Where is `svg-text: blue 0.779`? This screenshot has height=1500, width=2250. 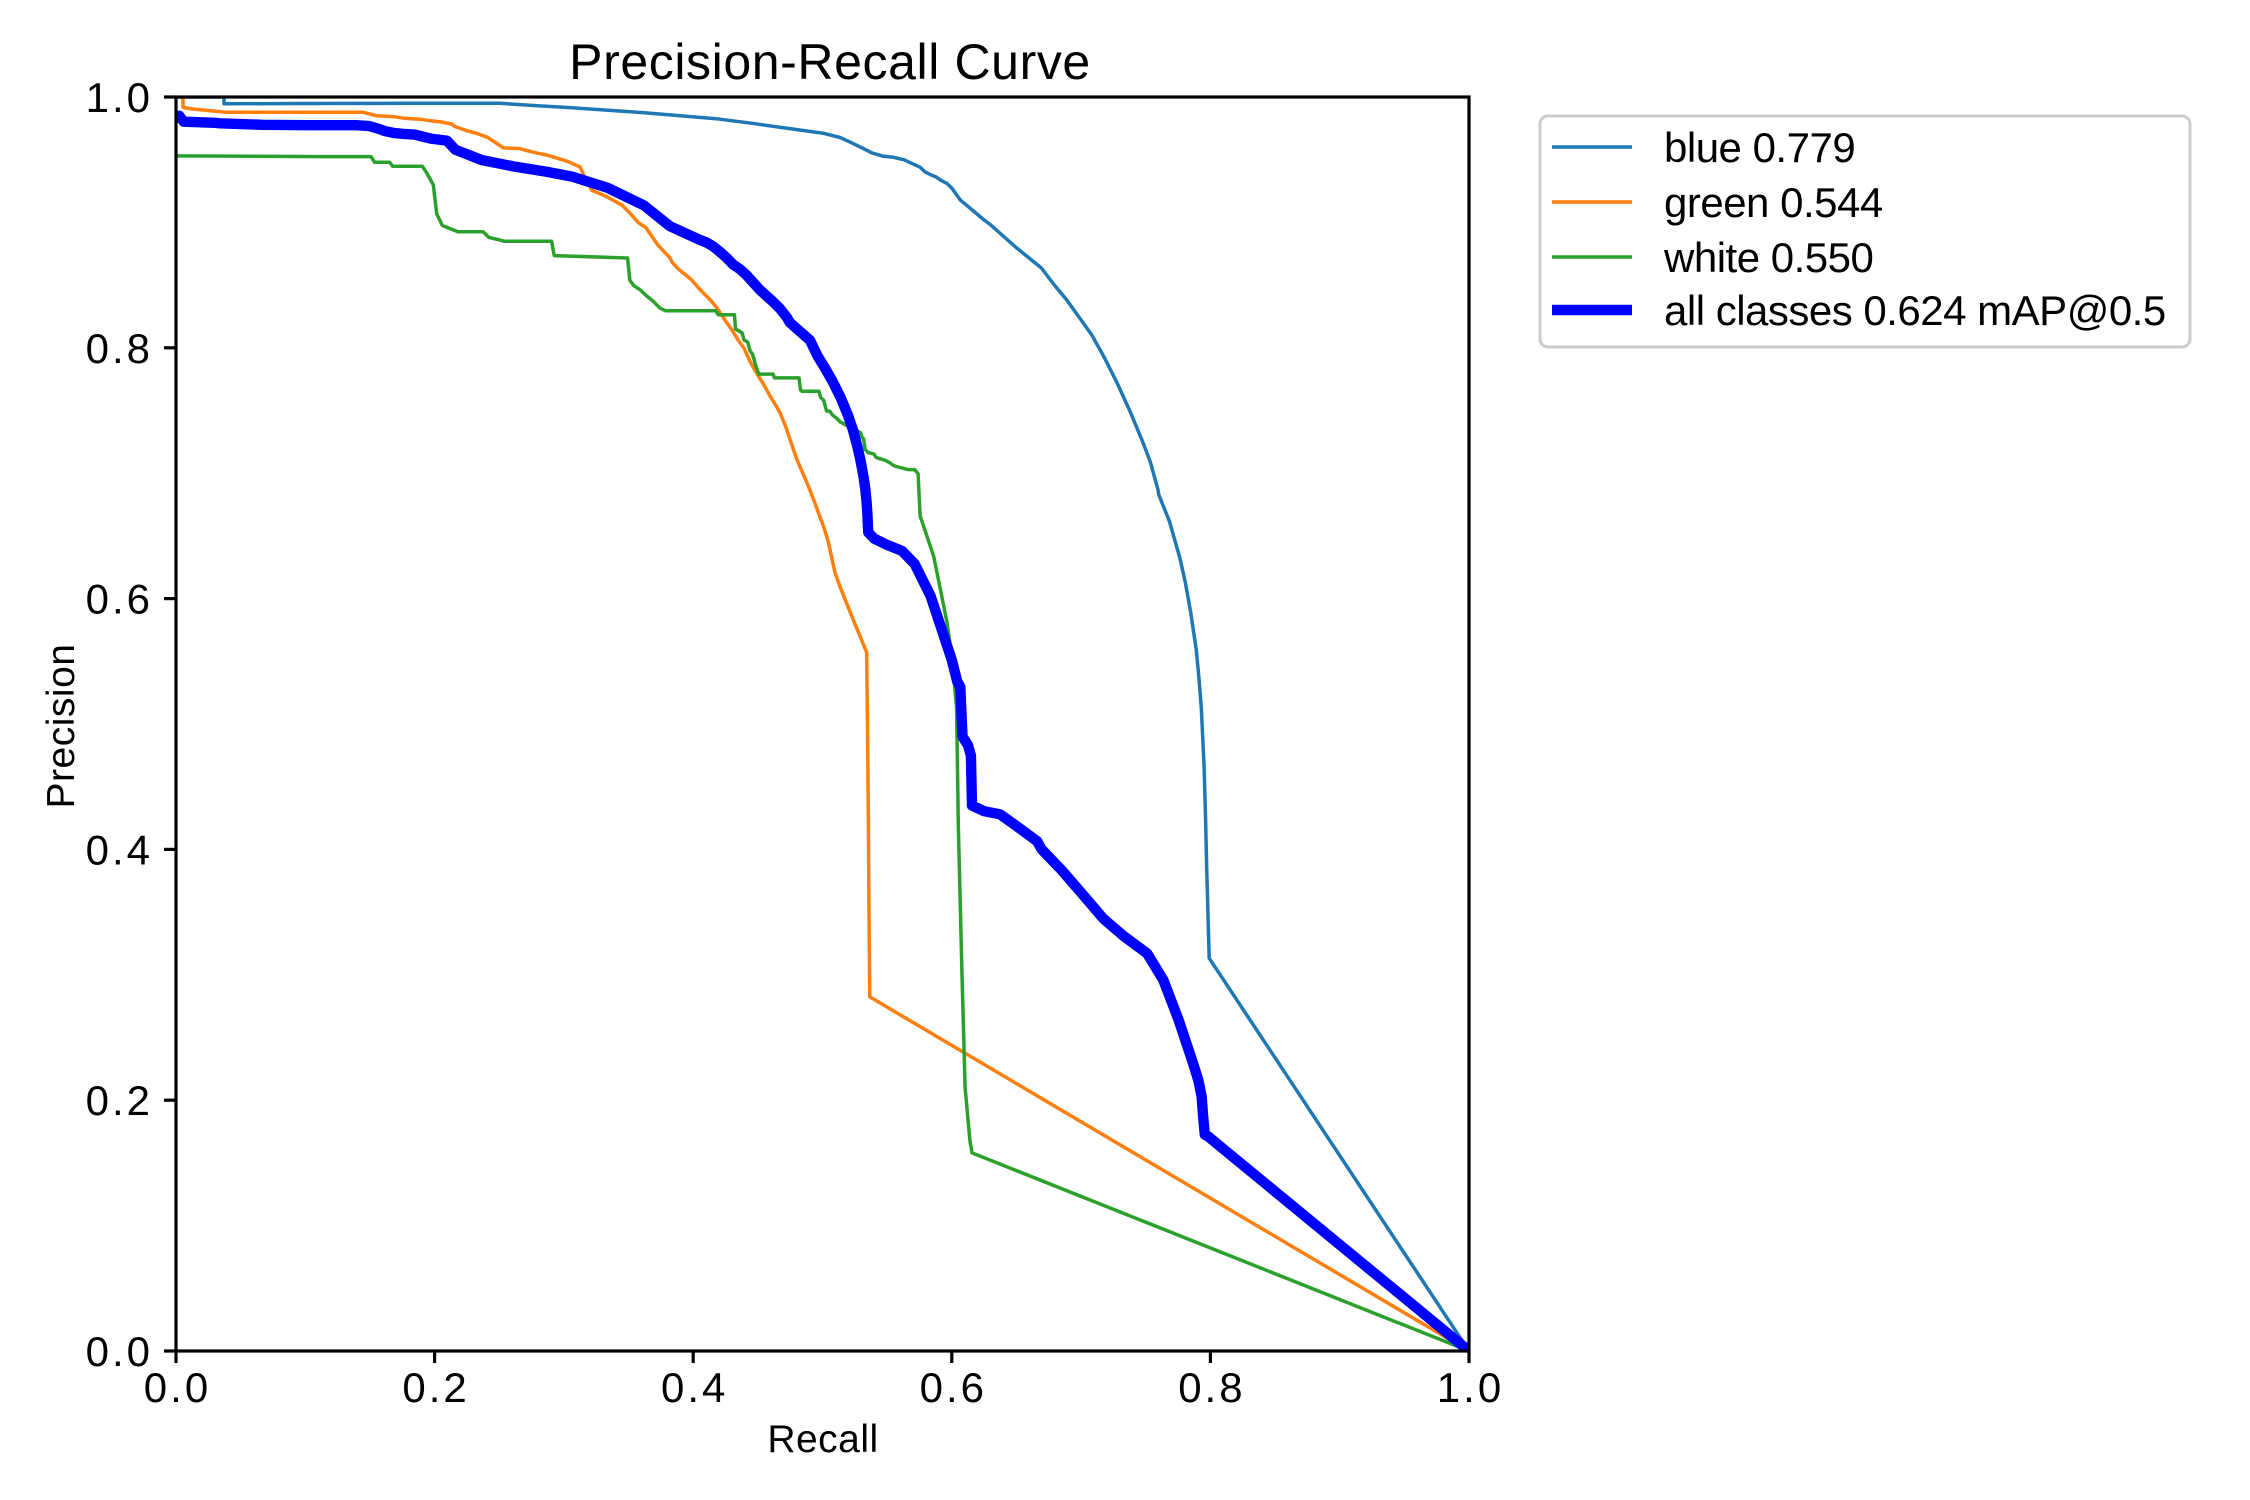
svg-text: blue 0.779 is located at coordinates (1759, 147).